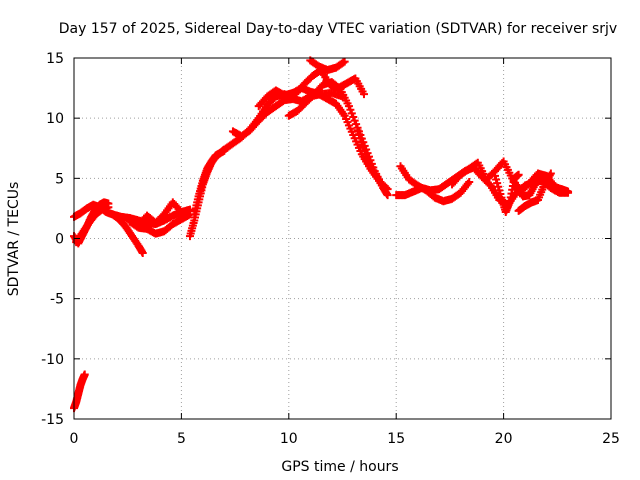 The height and width of the screenshot is (480, 640). I want to click on y-tick-label: 10, so click(55, 119).